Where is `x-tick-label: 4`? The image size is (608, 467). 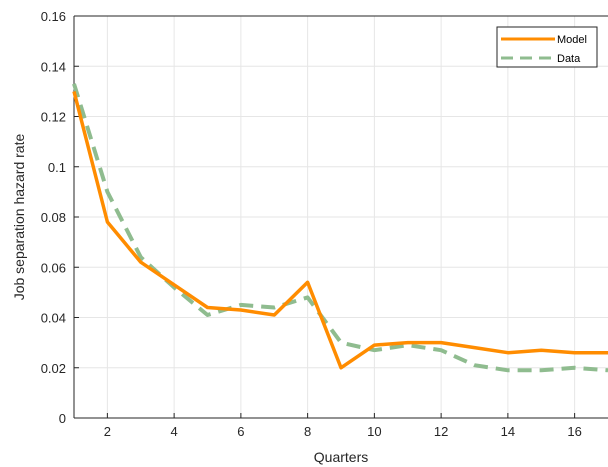 x-tick-label: 4 is located at coordinates (174, 431).